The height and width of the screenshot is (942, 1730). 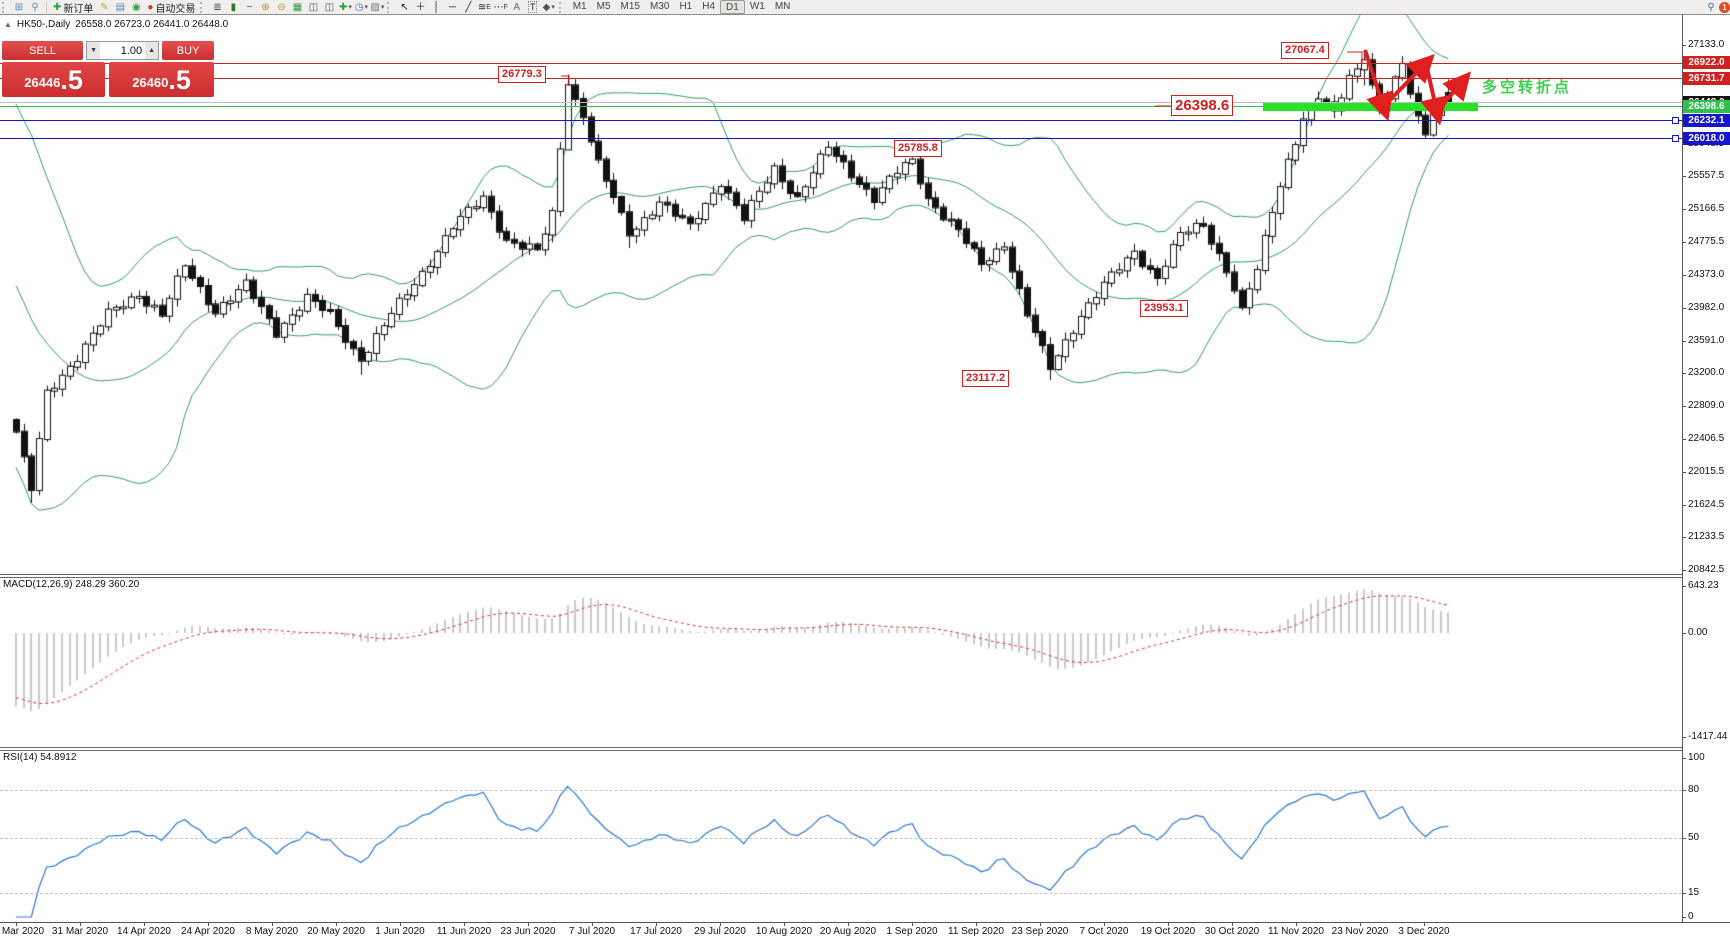 I want to click on styler-icon: ✎, so click(x=104, y=7).